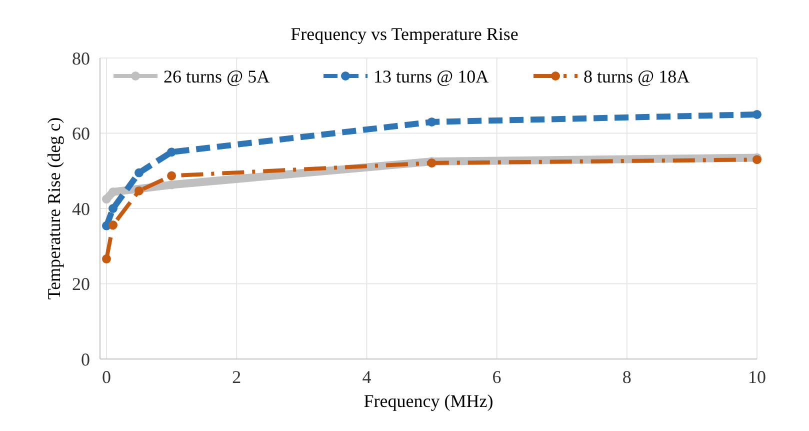 This screenshot has height=431, width=809. Describe the element at coordinates (217, 76) in the screenshot. I see `legend-label: 26 turns @ 5A` at that location.